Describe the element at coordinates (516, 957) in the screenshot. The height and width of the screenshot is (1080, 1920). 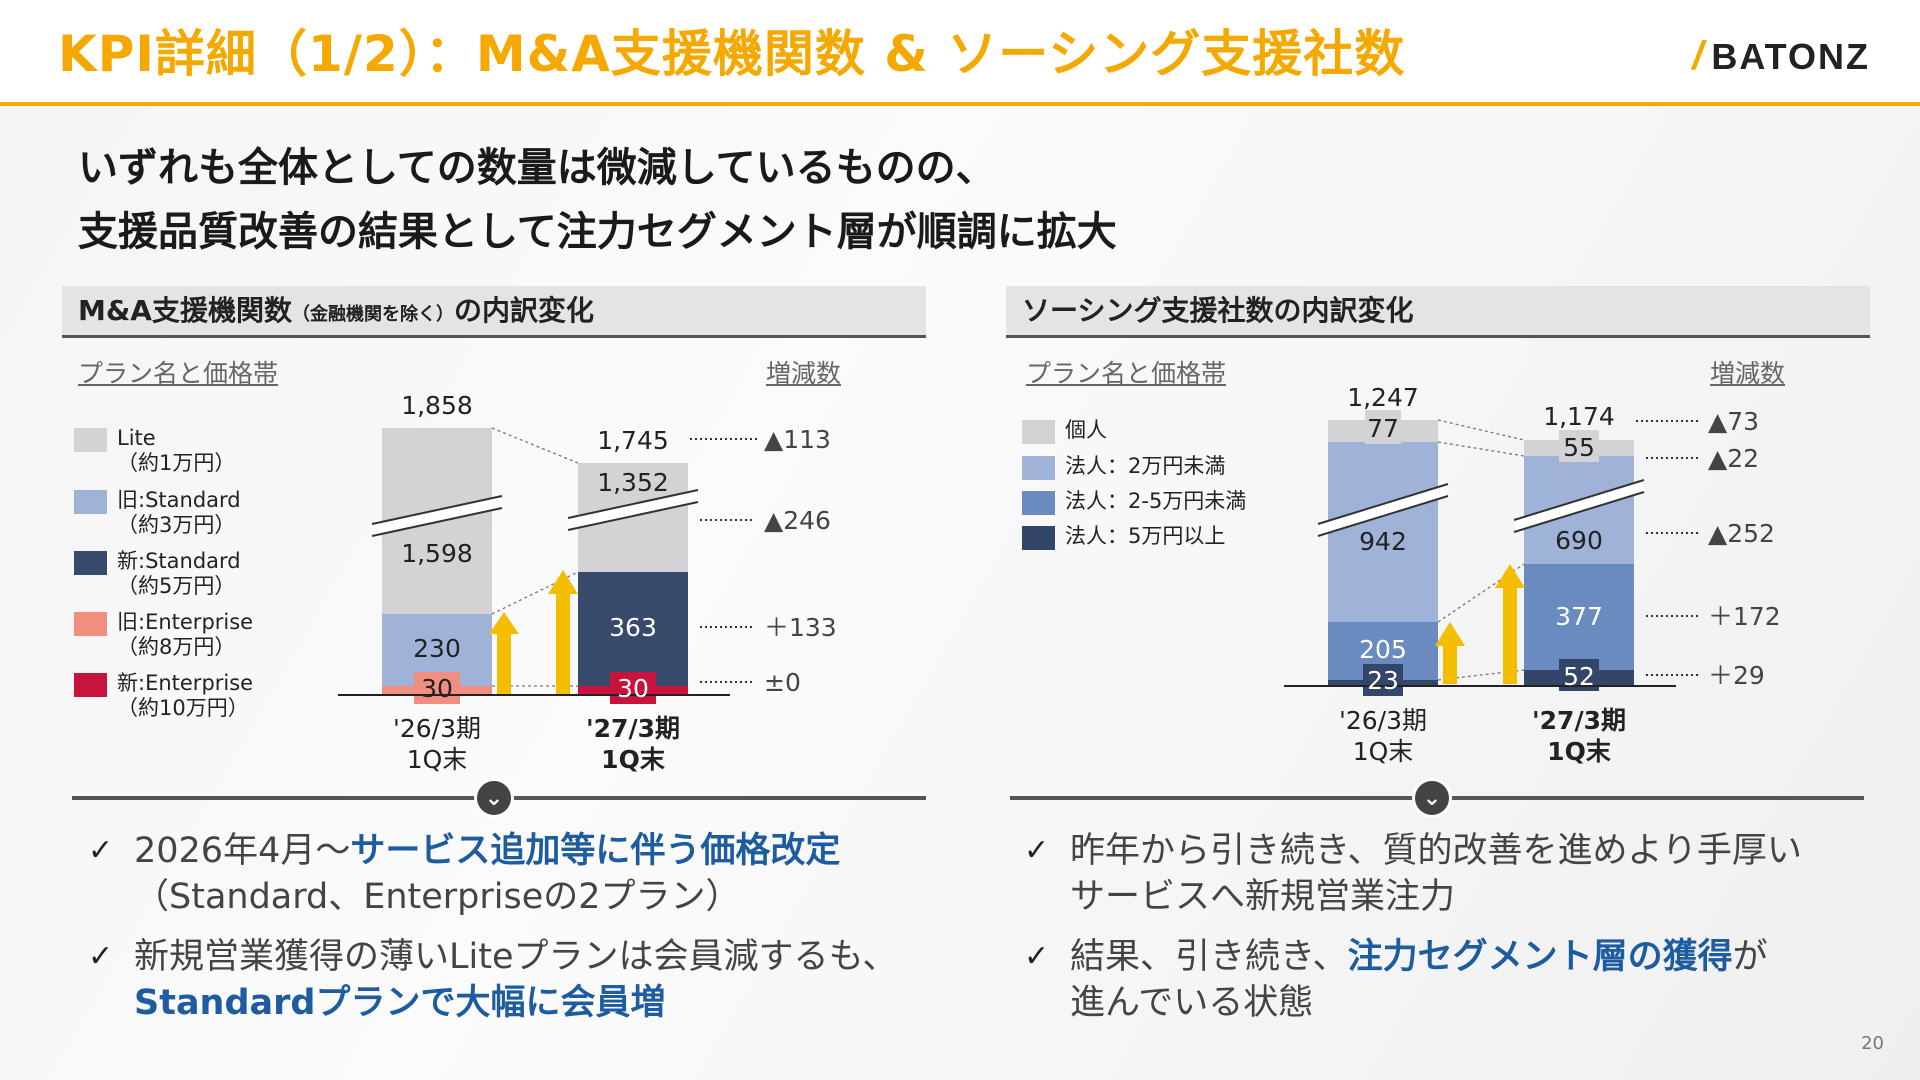
I see `bullet-text: 新規営業獲得の薄いLiteプランは会員減するも、` at that location.